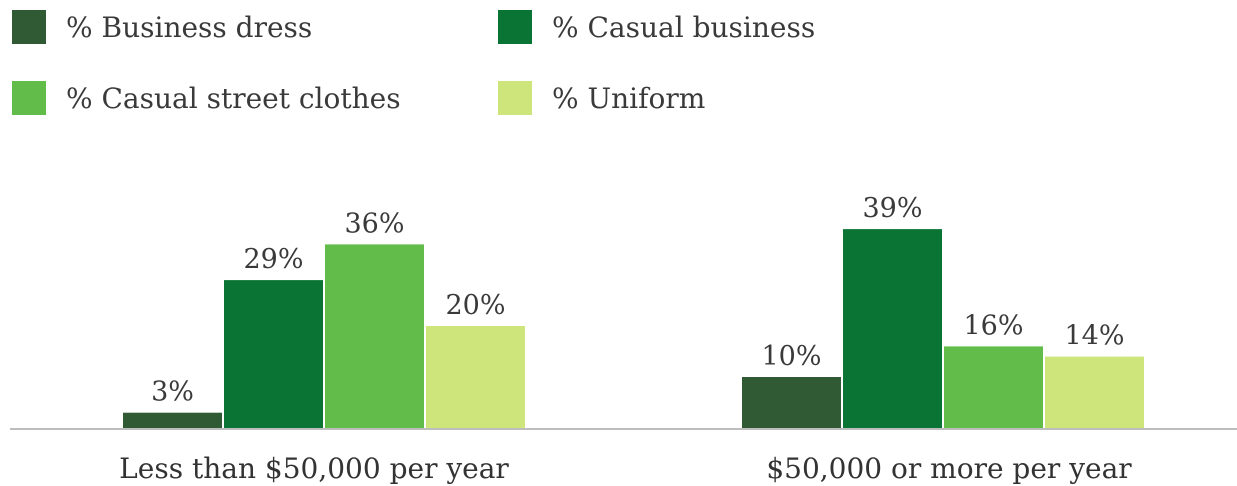  Describe the element at coordinates (475, 377) in the screenshot. I see `bar-uniform-under-50k` at that location.